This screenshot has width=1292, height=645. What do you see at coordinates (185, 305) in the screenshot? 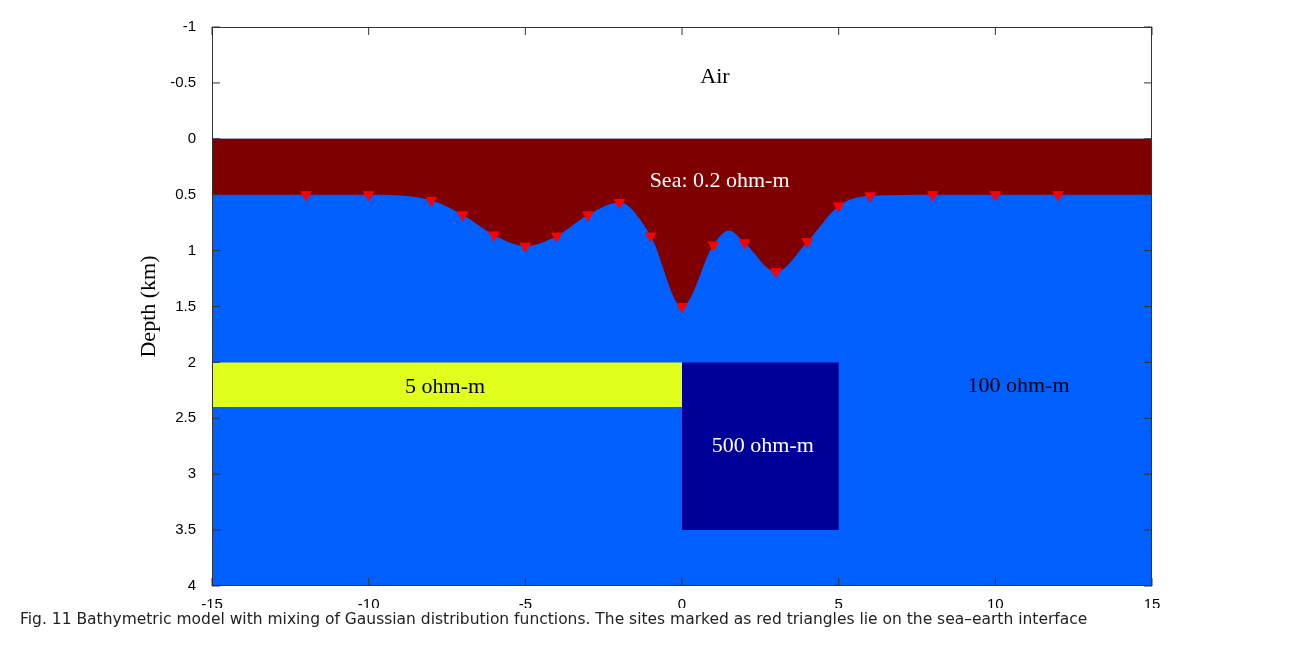
I see `y-tick-label: 1.5` at bounding box center [185, 305].